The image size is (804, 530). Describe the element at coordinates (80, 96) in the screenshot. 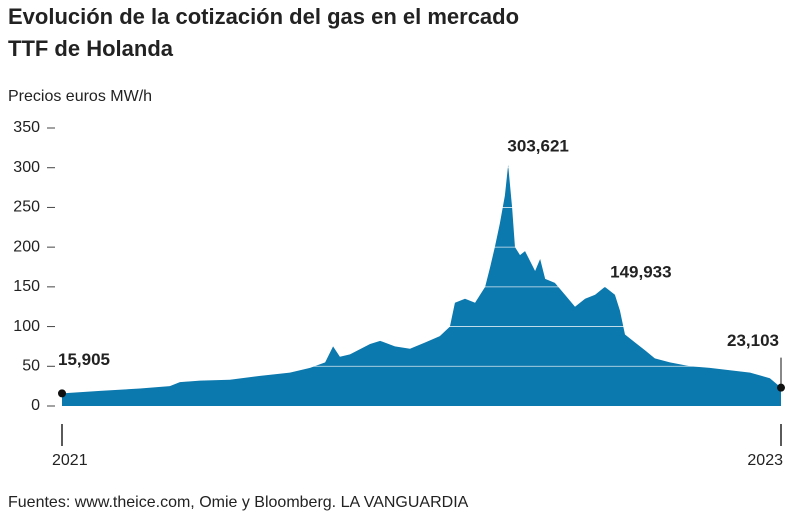

I see `y-axis-label: Precios euros MW/h` at that location.